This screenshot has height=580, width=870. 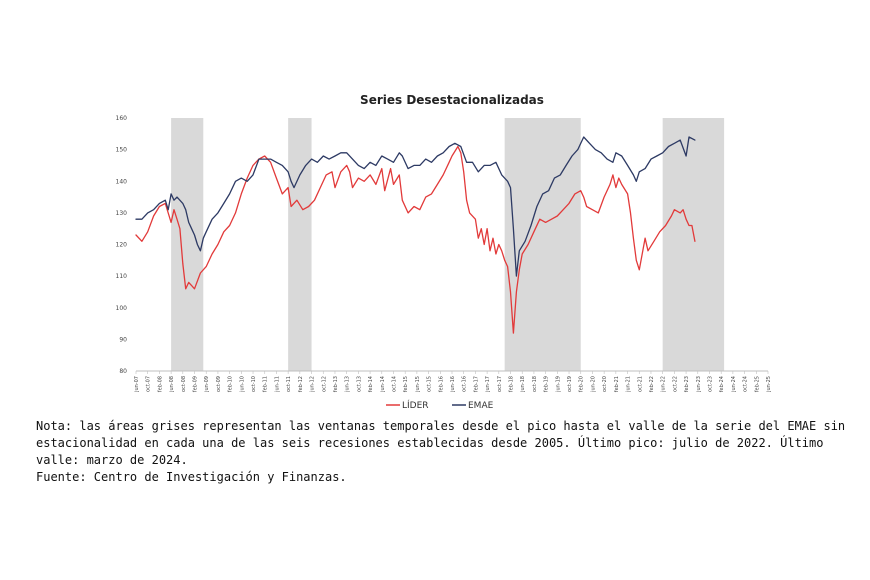 What do you see at coordinates (122, 150) in the screenshot?
I see `y-tick-label: 150` at bounding box center [122, 150].